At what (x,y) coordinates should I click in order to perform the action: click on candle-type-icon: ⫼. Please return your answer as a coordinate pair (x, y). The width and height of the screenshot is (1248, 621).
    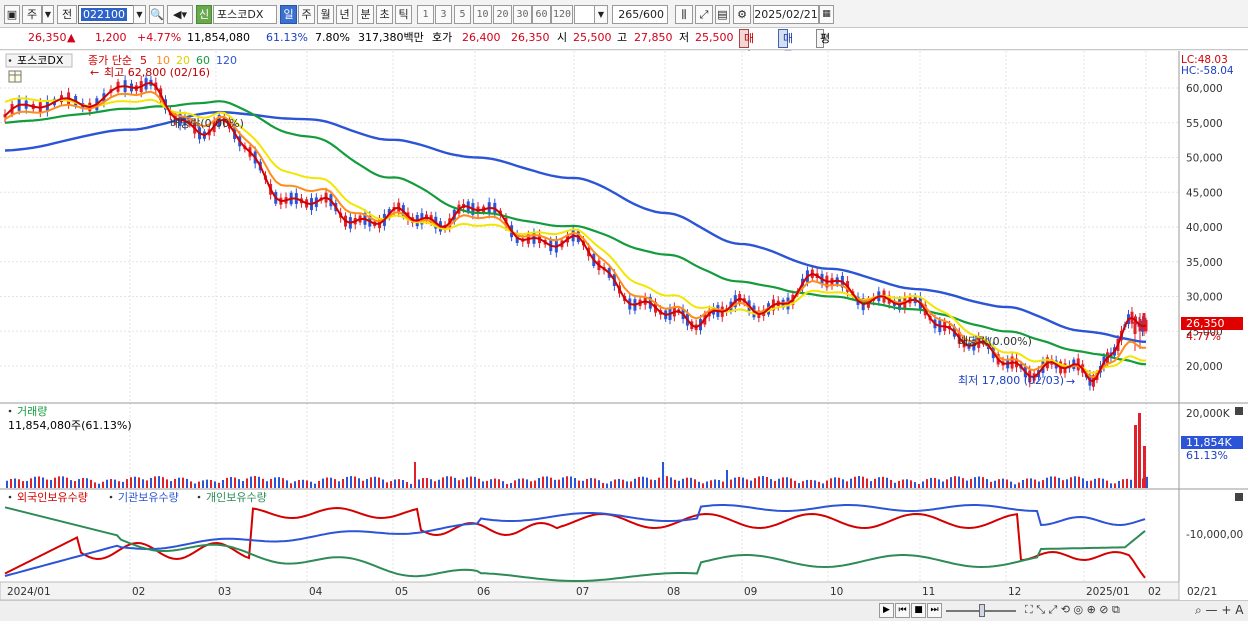
    Looking at the image, I should click on (684, 14).